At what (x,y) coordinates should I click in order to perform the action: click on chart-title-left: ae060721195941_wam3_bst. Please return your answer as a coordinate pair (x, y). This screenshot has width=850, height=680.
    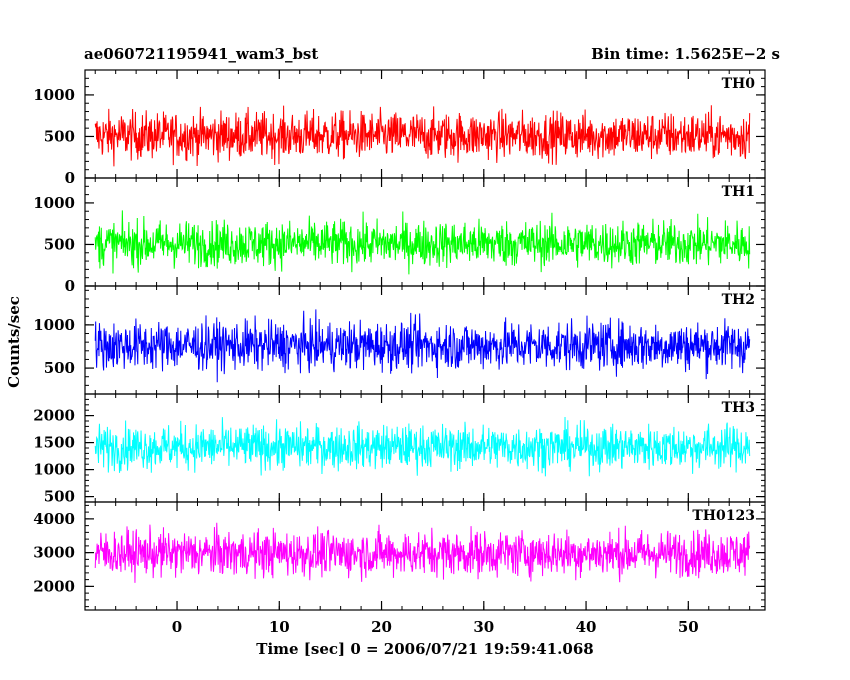
    Looking at the image, I should click on (201, 54).